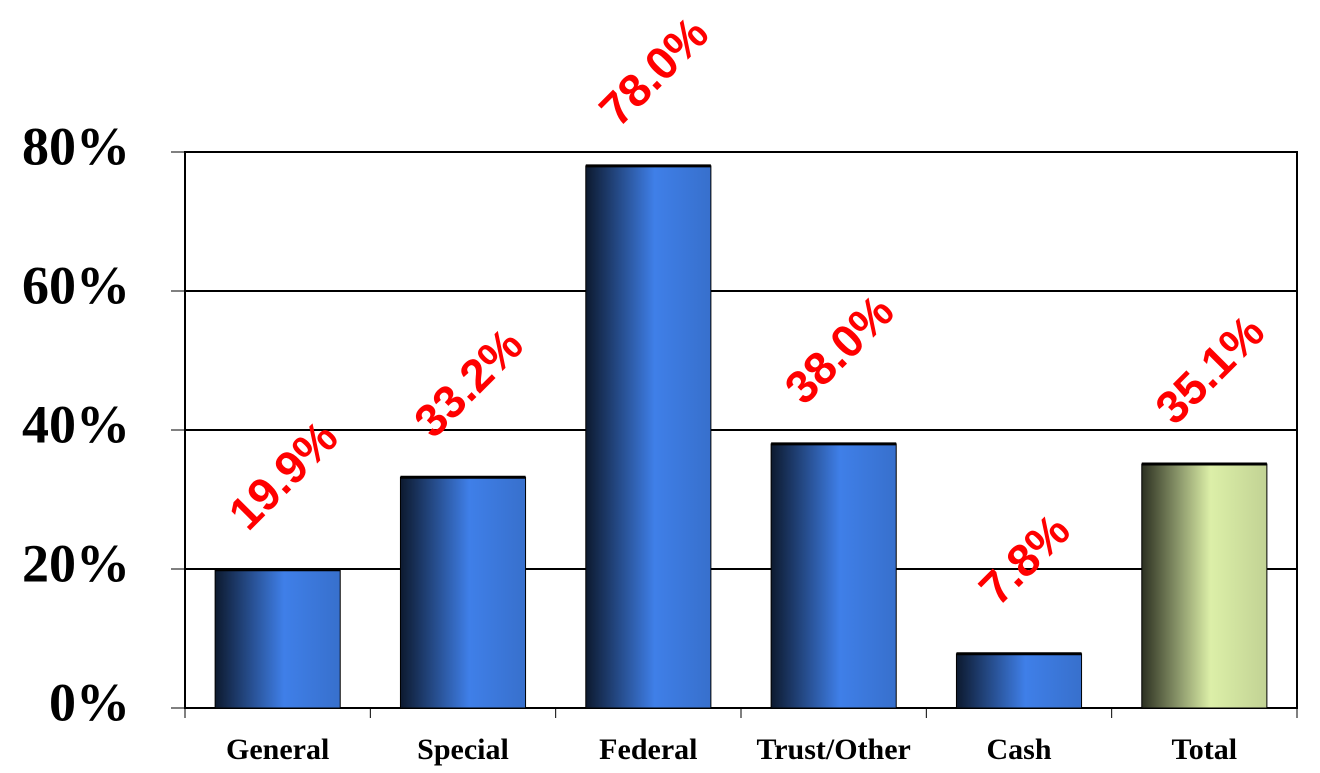  I want to click on x-tick-label: General, so click(277, 749).